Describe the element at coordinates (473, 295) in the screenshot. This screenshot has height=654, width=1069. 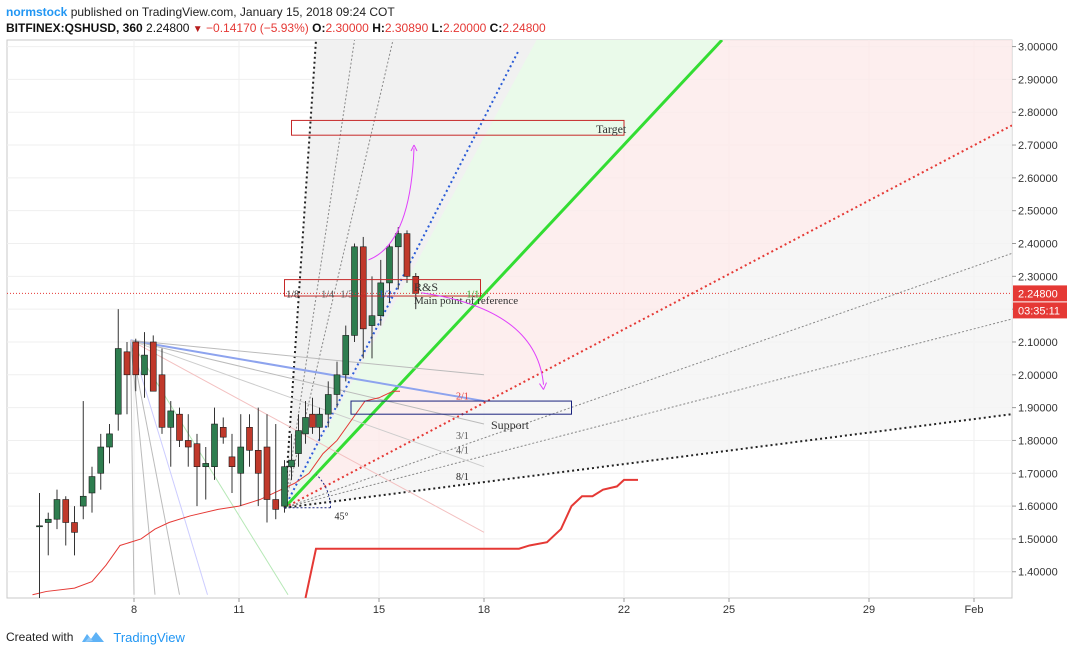
I see `fan-ratio-label: 1/1` at that location.